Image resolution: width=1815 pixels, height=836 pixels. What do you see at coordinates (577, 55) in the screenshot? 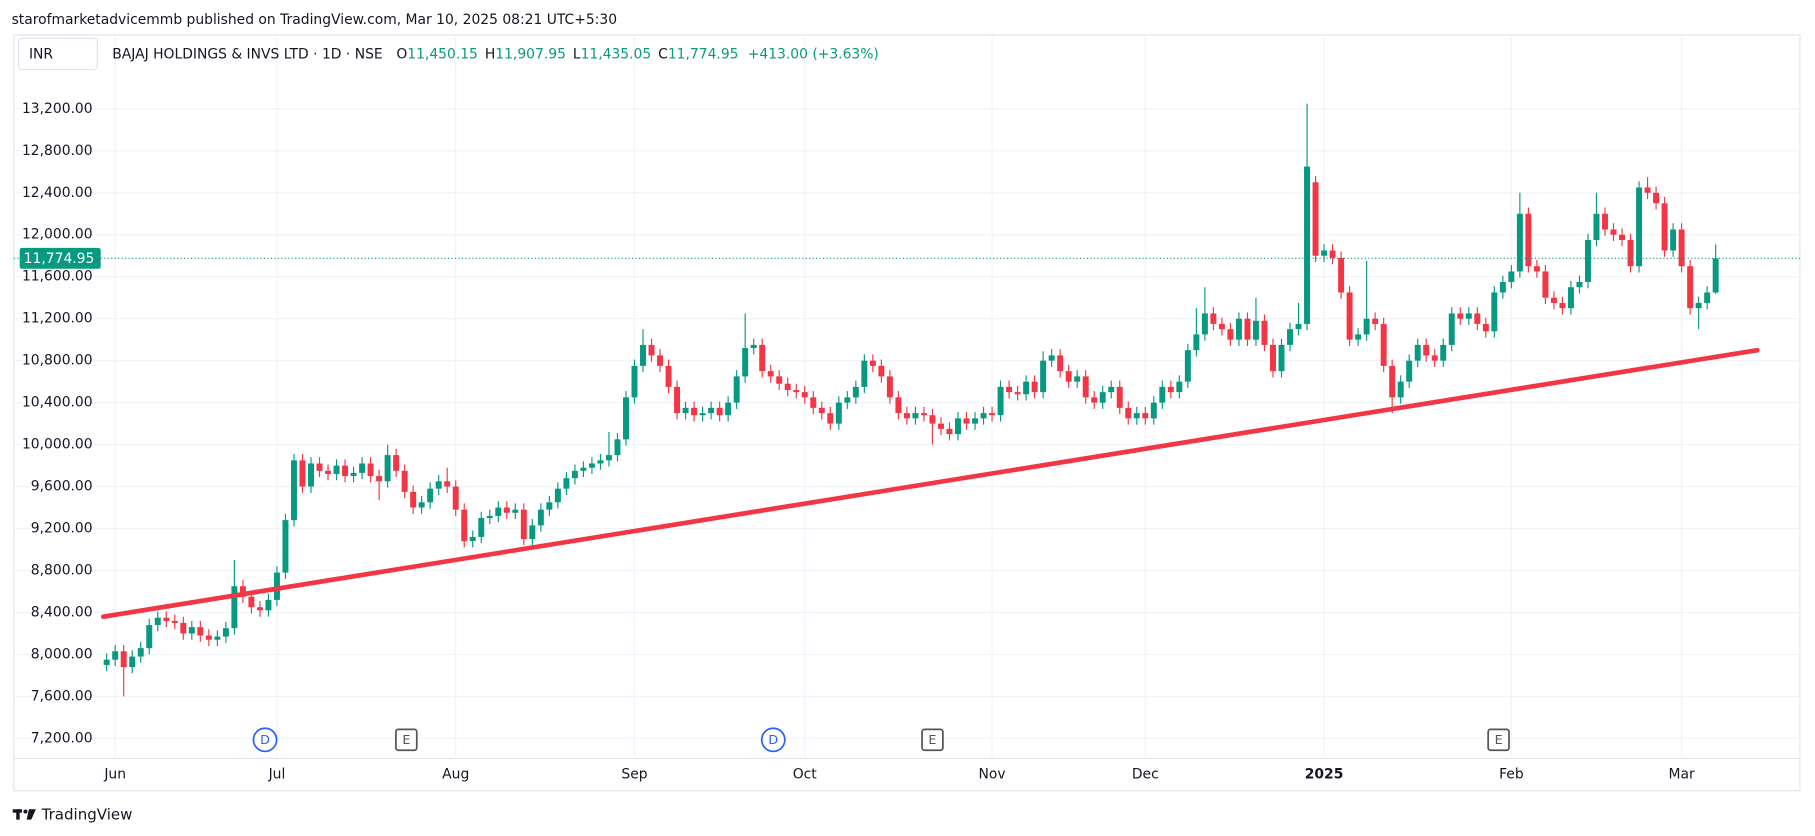
I see `legend-key: L` at bounding box center [577, 55].